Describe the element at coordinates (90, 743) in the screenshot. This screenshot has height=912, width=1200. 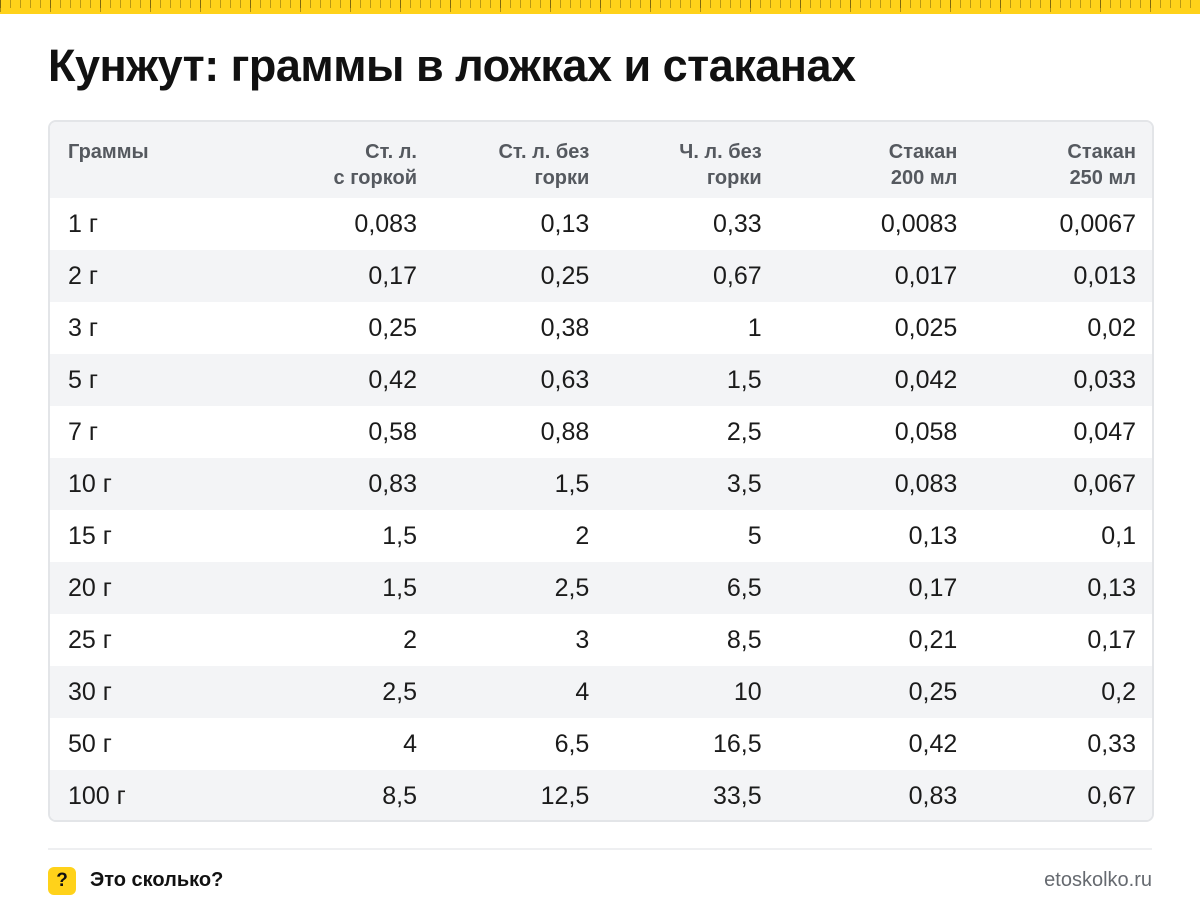
I see `grams-cell: 50 г` at that location.